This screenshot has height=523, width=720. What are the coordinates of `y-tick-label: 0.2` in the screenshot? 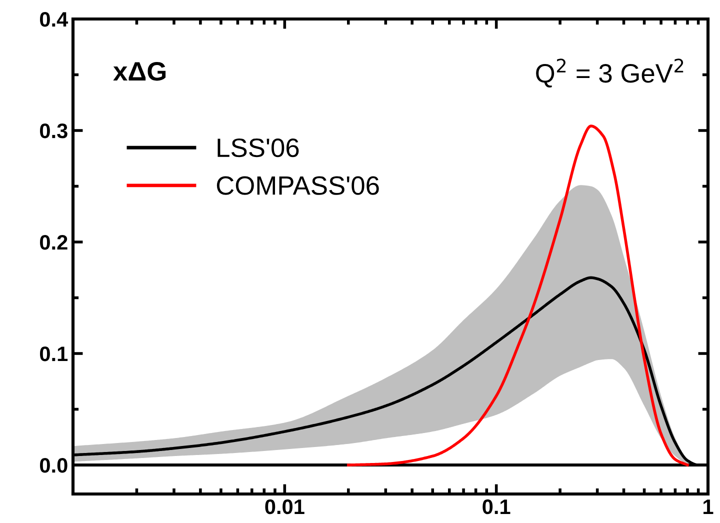 It's located at (54, 242).